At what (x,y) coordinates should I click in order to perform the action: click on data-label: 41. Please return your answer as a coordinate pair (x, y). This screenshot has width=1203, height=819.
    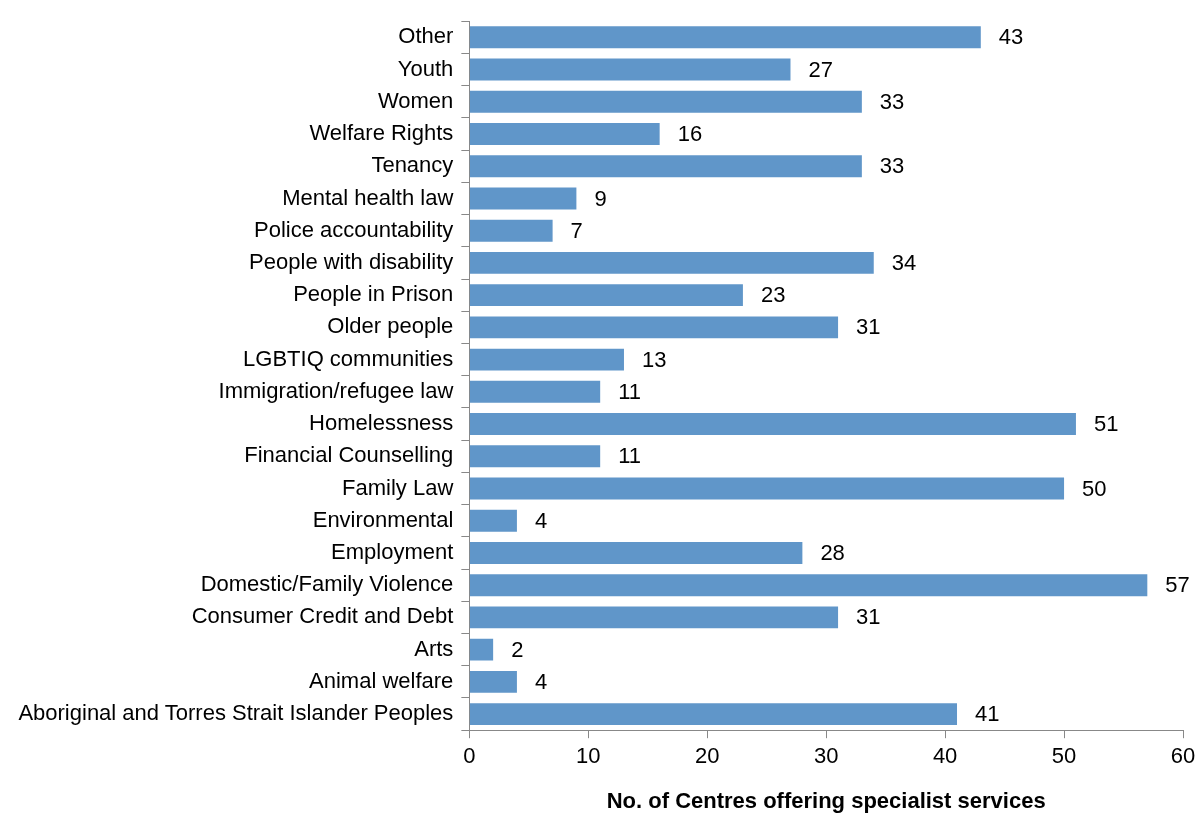
    Looking at the image, I should click on (987, 714).